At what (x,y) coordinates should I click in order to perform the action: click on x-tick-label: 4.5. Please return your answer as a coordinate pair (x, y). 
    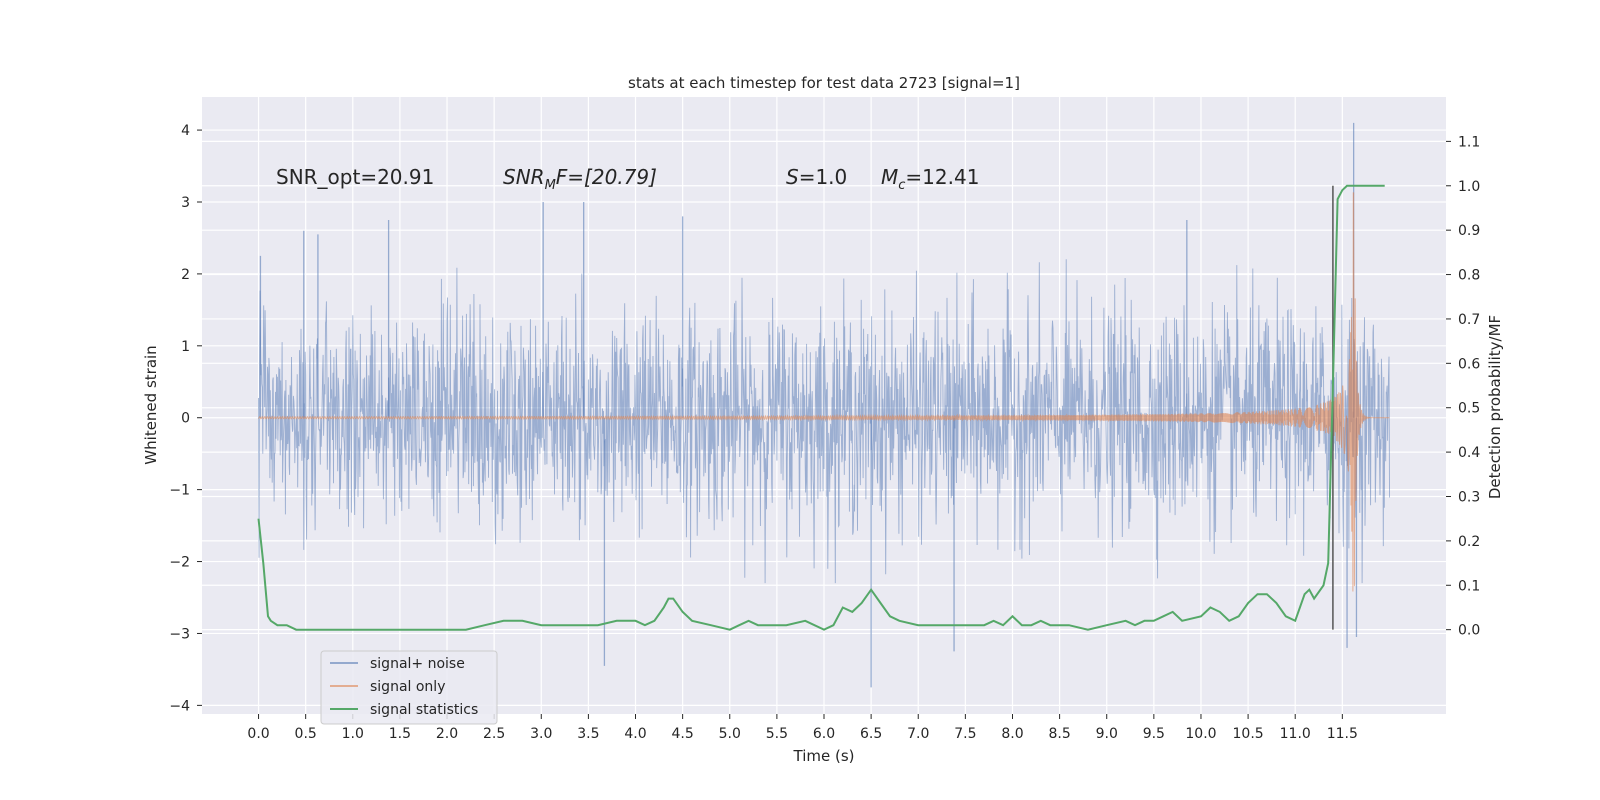
    Looking at the image, I should click on (683, 734).